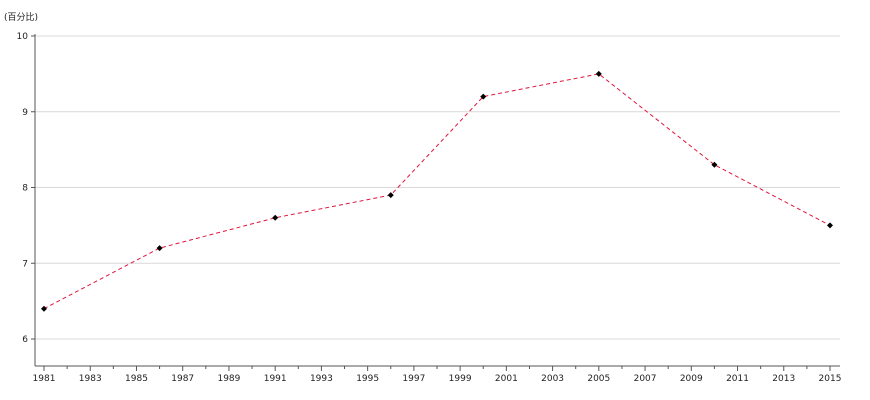 This screenshot has height=400, width=870. Describe the element at coordinates (26, 199) in the screenshot. I see `y-axis: 6 7 8 9 10` at that location.